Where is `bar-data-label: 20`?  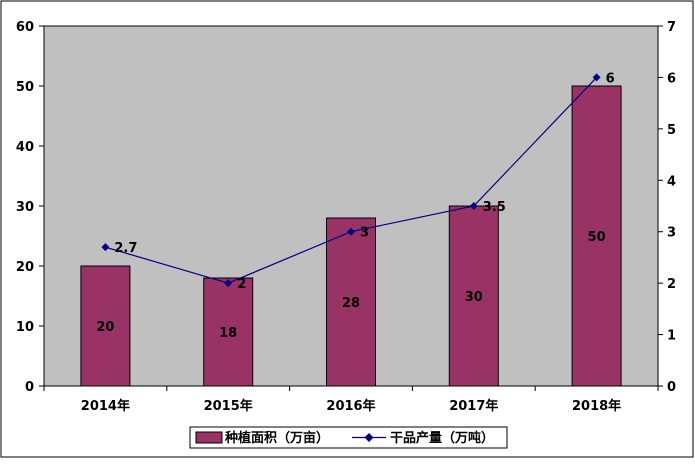
bar-data-label: 20 is located at coordinates (105, 327).